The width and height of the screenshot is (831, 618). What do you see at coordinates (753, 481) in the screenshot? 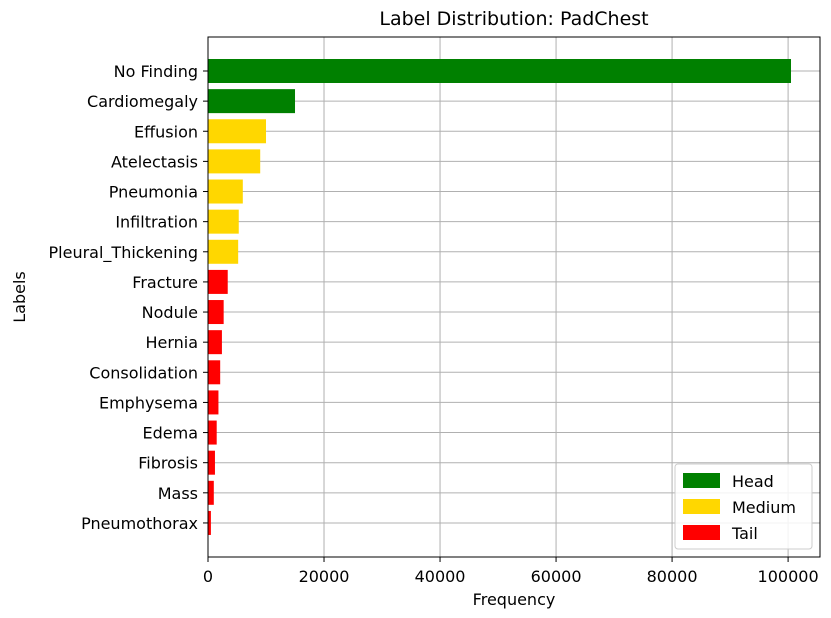
I see `legend-label: Head` at bounding box center [753, 481].